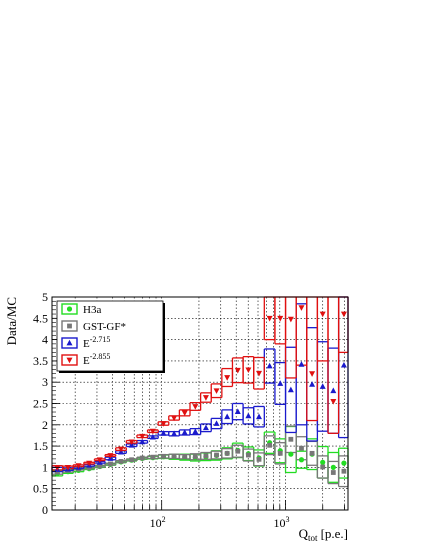 The width and height of the screenshot is (421, 550). I want to click on y-tick-label: 4, so click(45, 340).